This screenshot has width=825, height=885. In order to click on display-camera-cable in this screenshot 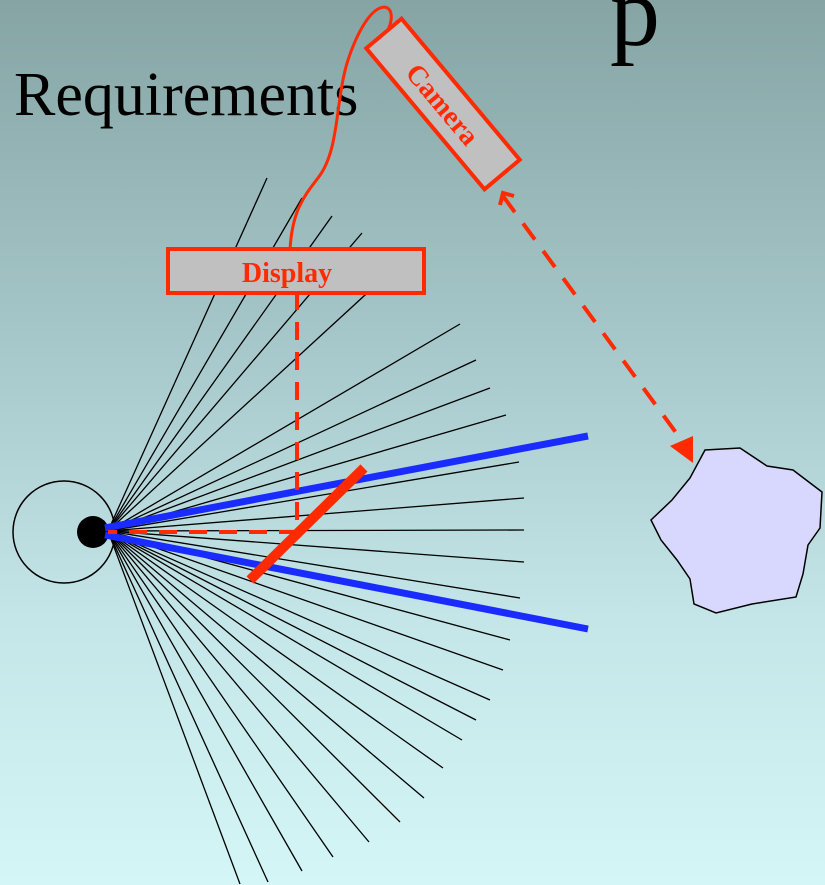, I will do `click(340, 128)`.